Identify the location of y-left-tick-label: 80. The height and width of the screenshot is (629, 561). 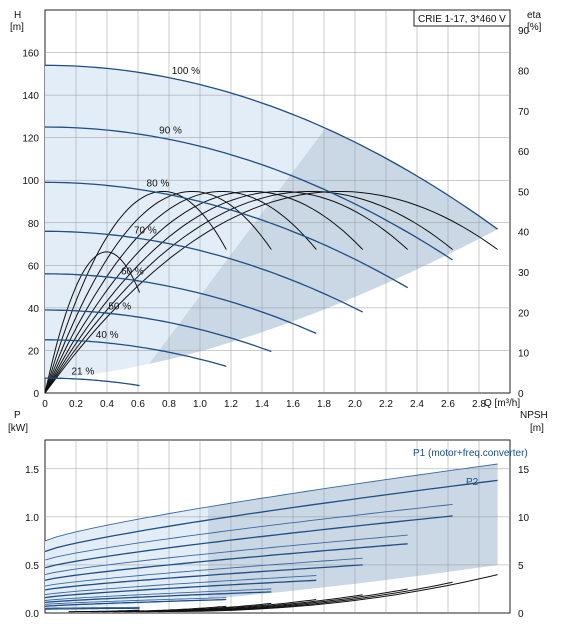
(34, 224).